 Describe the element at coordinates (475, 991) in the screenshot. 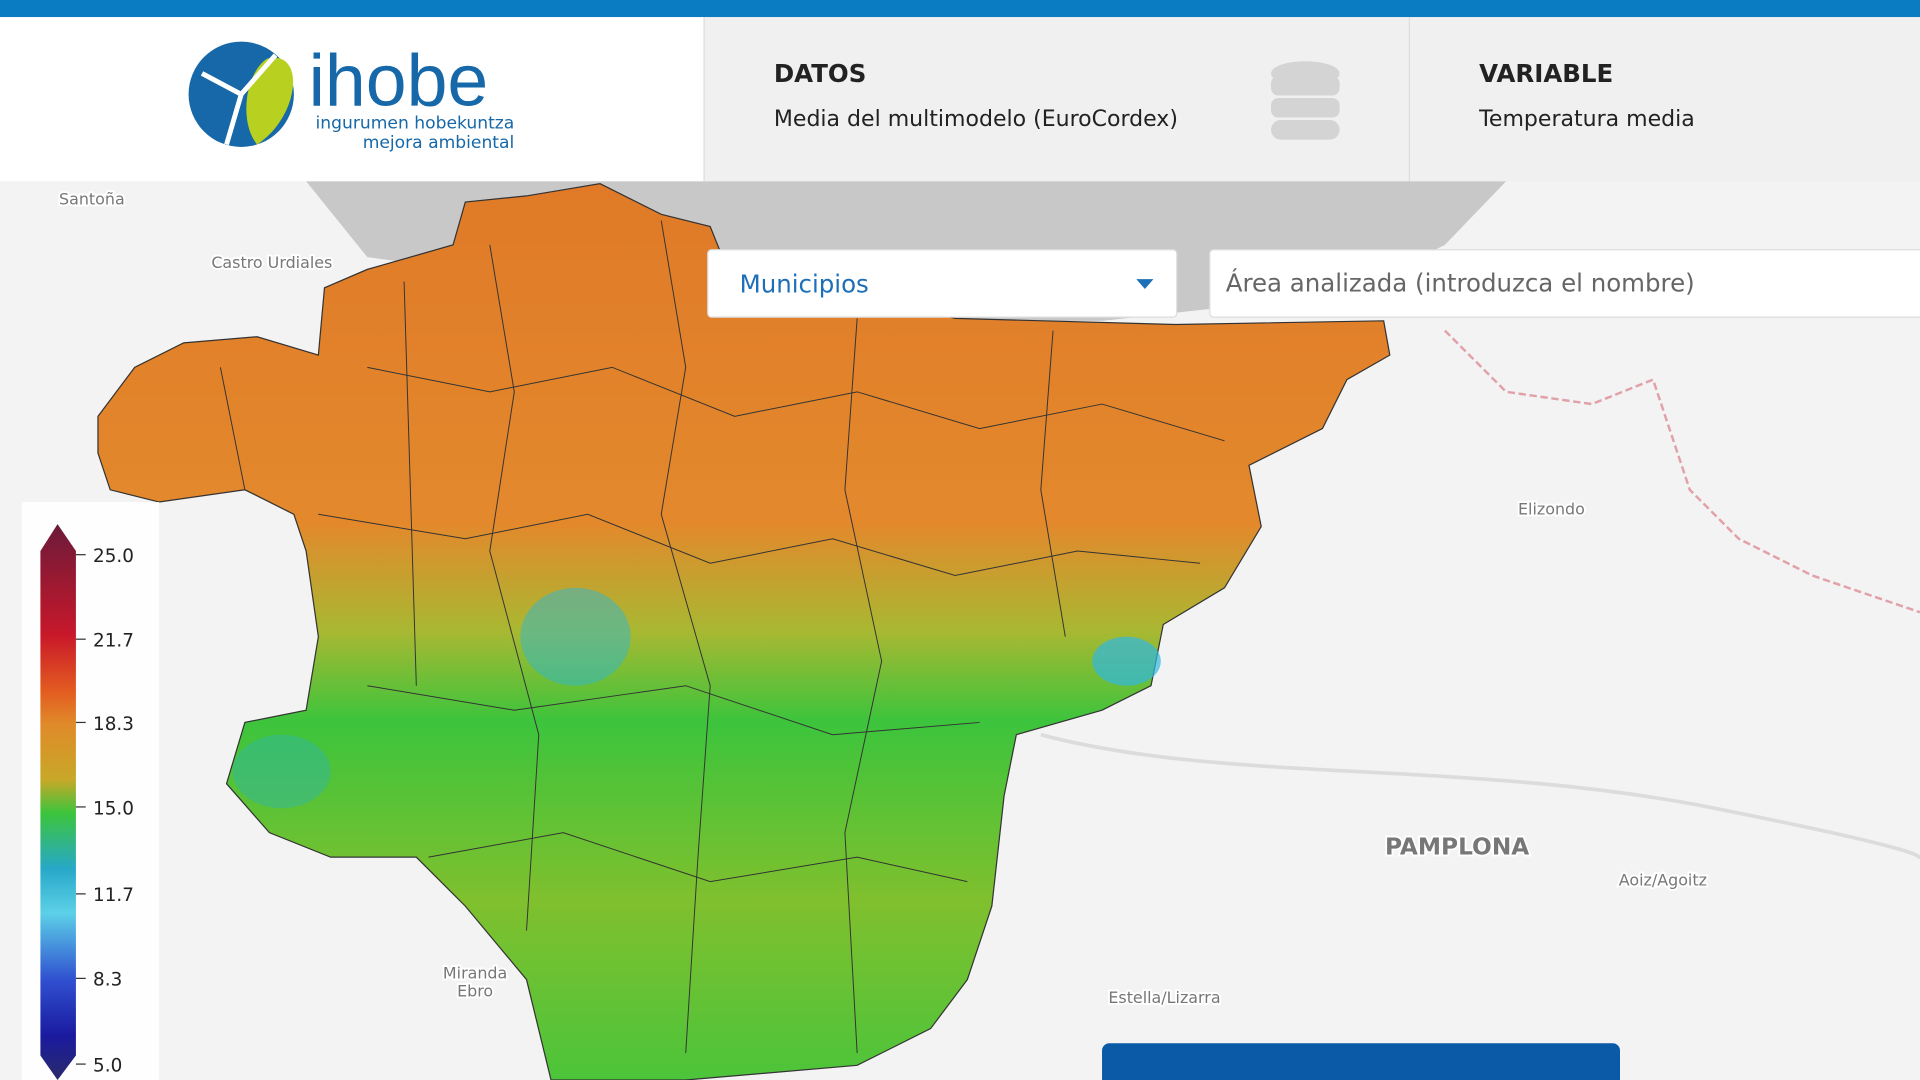

I see `map-place-label: Ebro` at that location.